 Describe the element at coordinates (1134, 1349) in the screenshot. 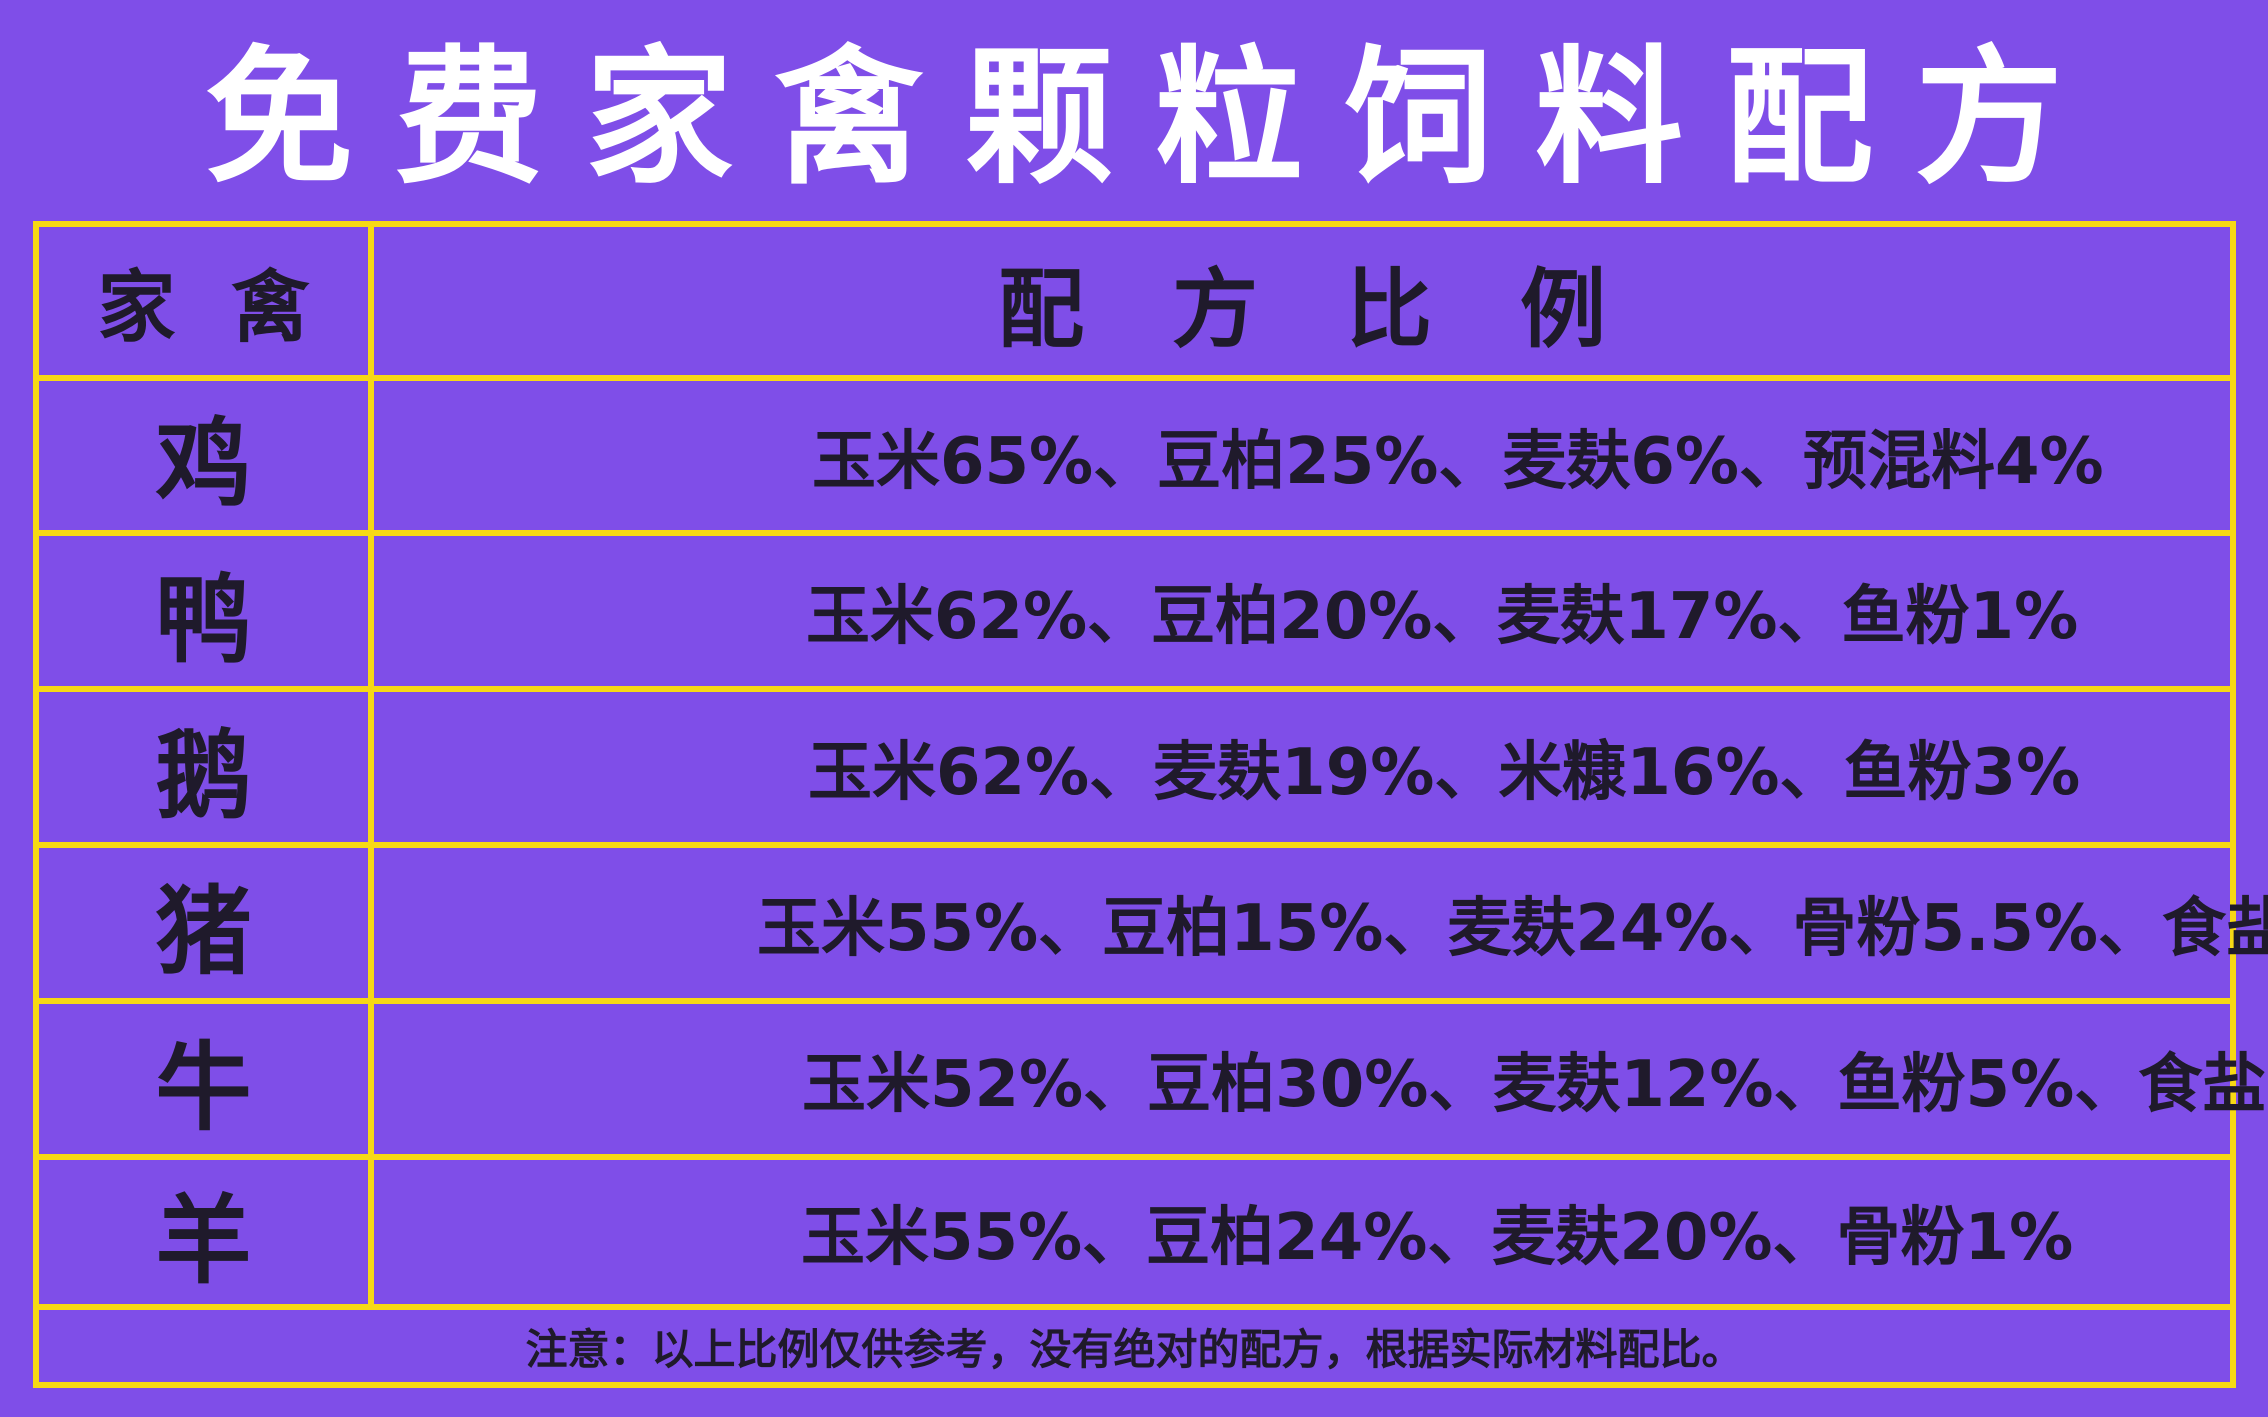

I see `footnote: 注意：以上比例仅供参考，没有绝对的配方，根据实际材料配比。` at that location.